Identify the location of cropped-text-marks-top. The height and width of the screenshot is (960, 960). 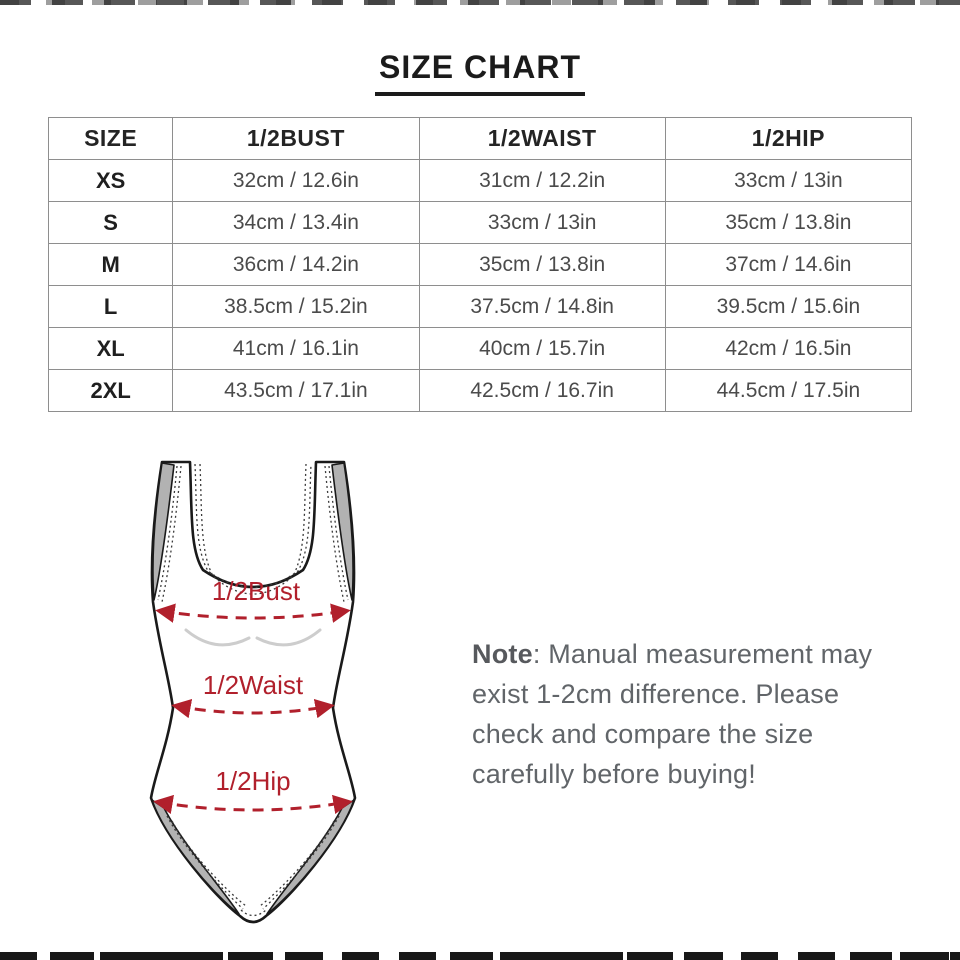
(480, 2).